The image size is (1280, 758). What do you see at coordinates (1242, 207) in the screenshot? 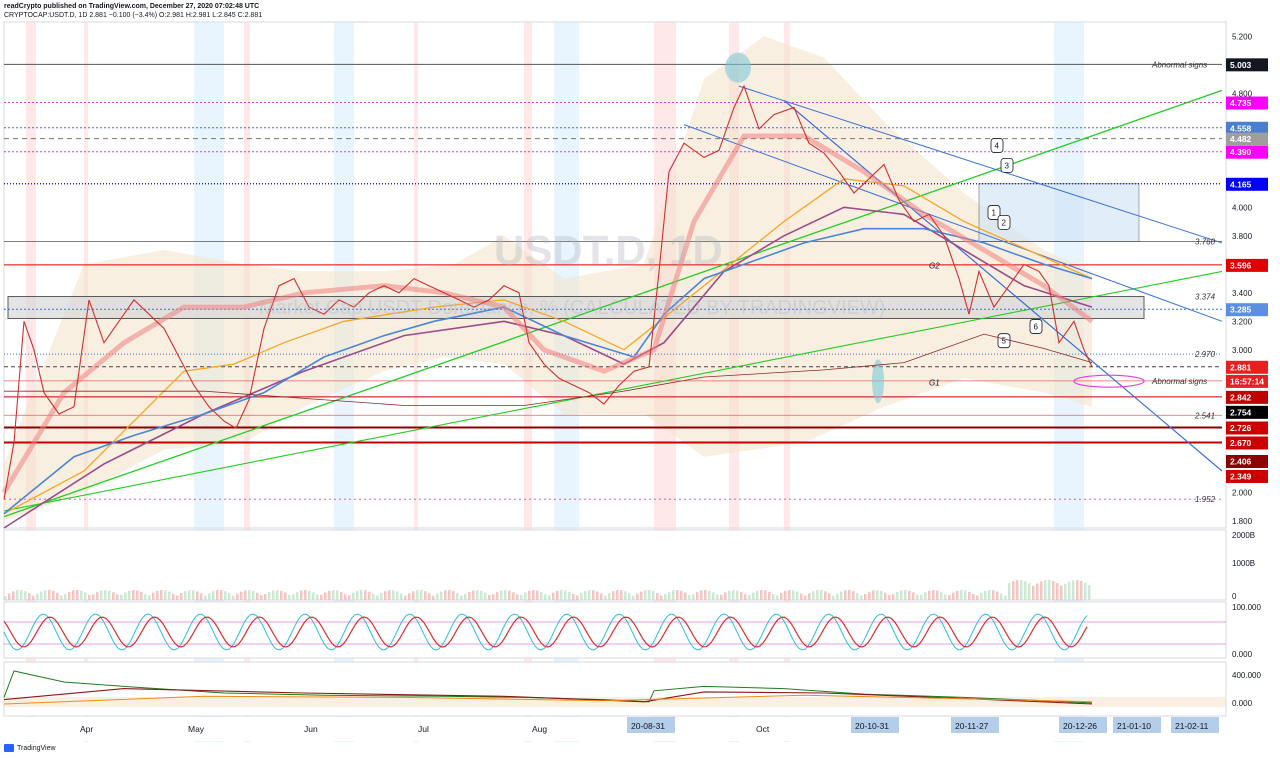
I see `y-tick-label: 4.000` at bounding box center [1242, 207].